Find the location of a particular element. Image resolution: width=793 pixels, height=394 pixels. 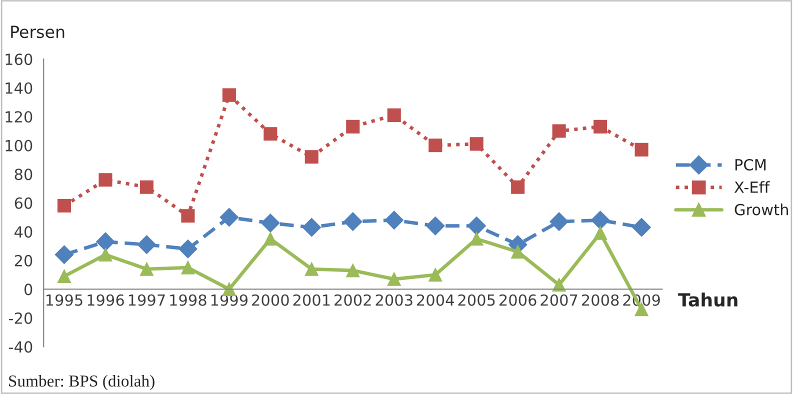

y-axis-title: Persen is located at coordinates (37, 32).